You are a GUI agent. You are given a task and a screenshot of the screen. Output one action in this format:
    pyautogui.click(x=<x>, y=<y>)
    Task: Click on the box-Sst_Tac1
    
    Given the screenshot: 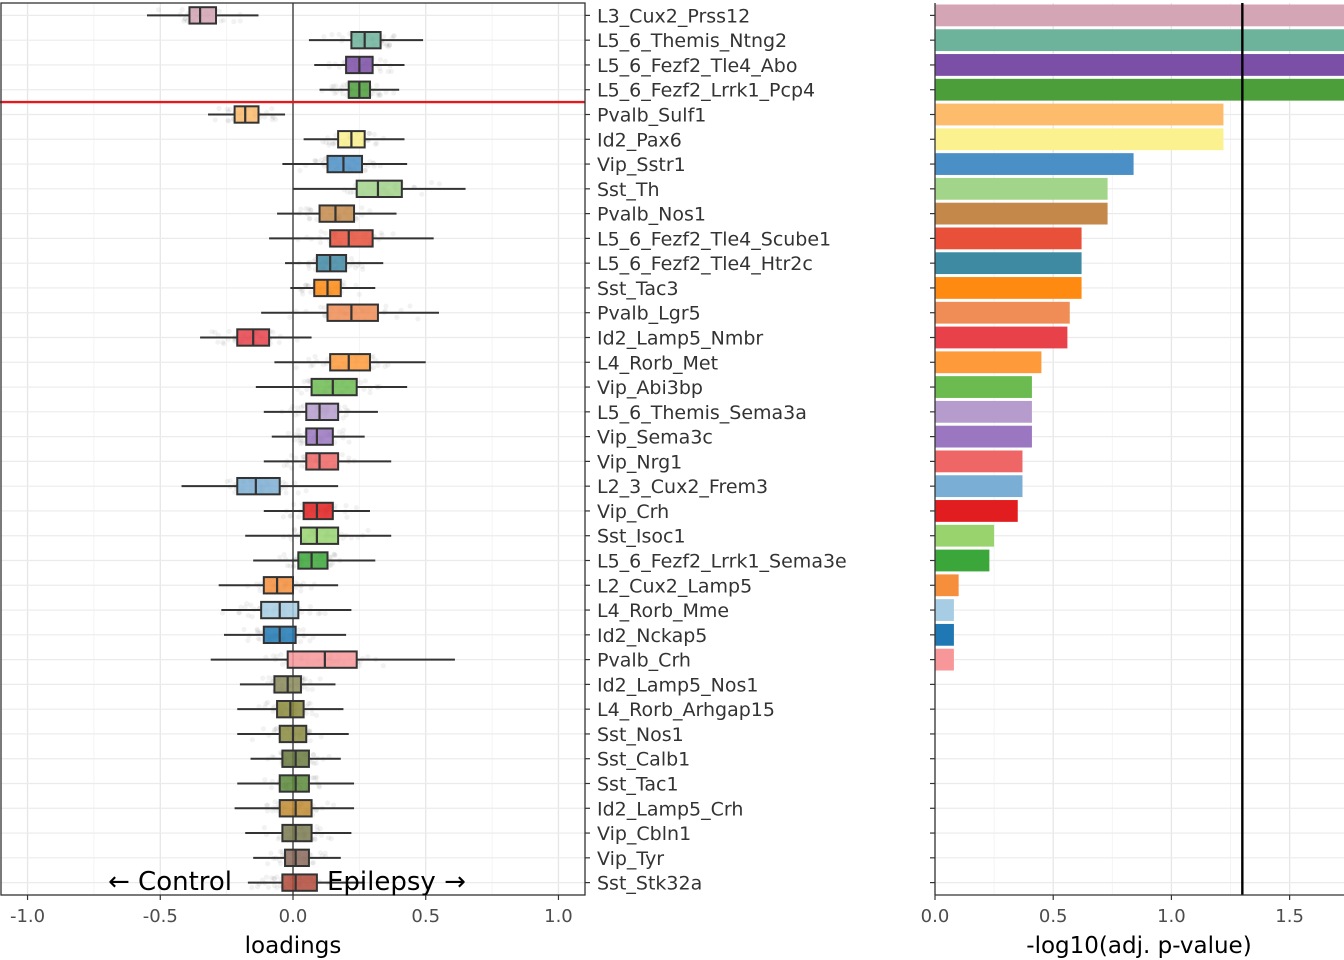 What is the action you would take?
    pyautogui.click(x=296, y=783)
    